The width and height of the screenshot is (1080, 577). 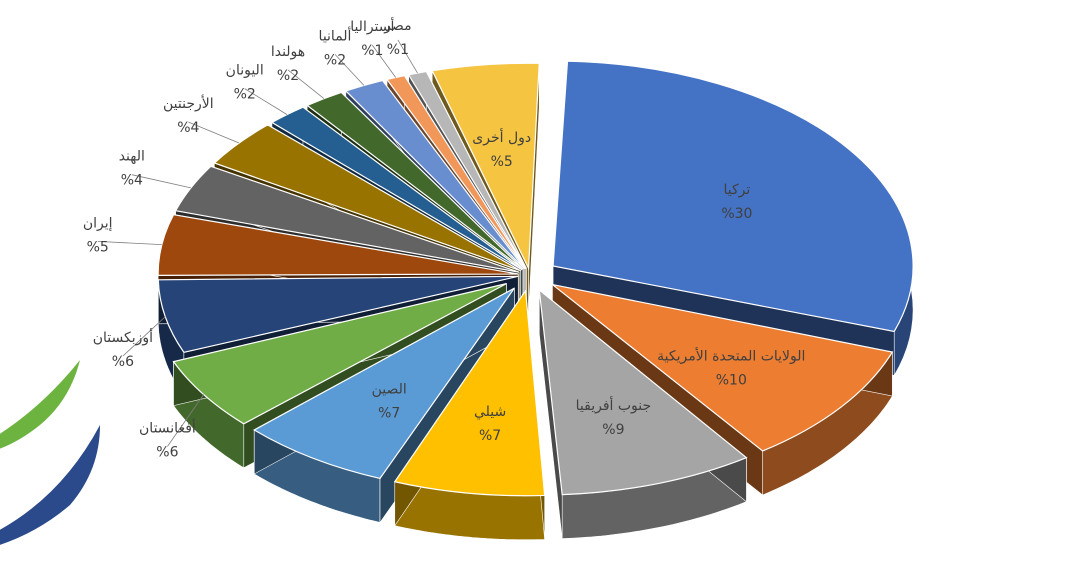 What do you see at coordinates (372, 26) in the screenshot?
I see `slice-label-13: أستراليا` at bounding box center [372, 26].